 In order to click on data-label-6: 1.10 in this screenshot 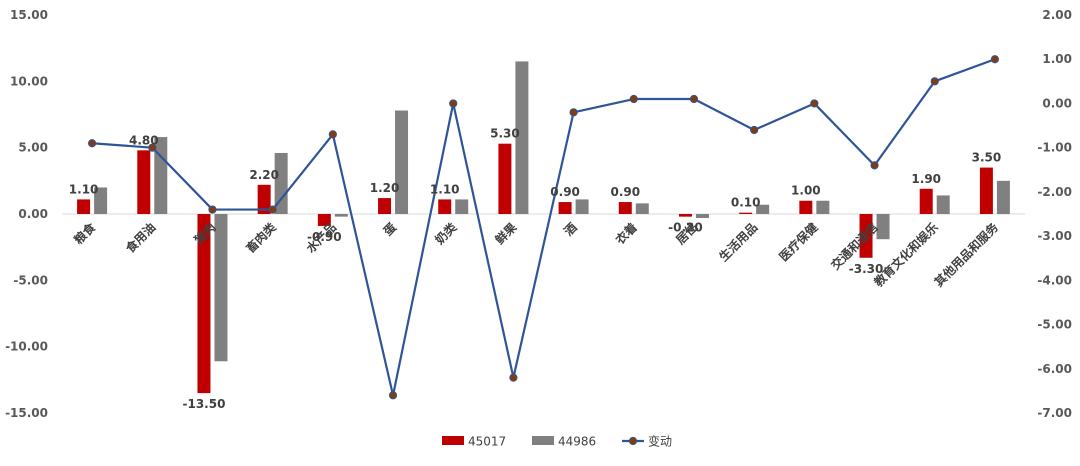, I will do `click(445, 189)`.